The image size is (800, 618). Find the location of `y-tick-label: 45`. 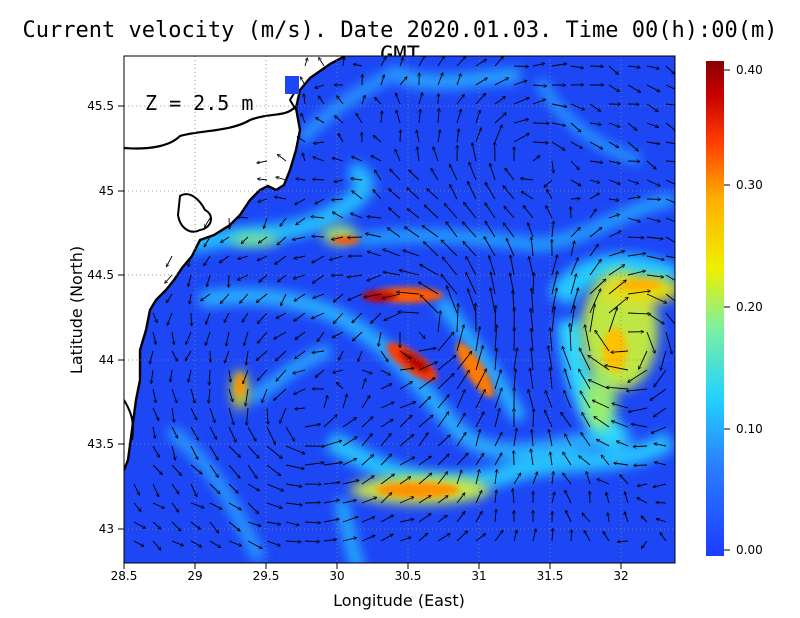

y-tick-label: 45 is located at coordinates (106, 191).